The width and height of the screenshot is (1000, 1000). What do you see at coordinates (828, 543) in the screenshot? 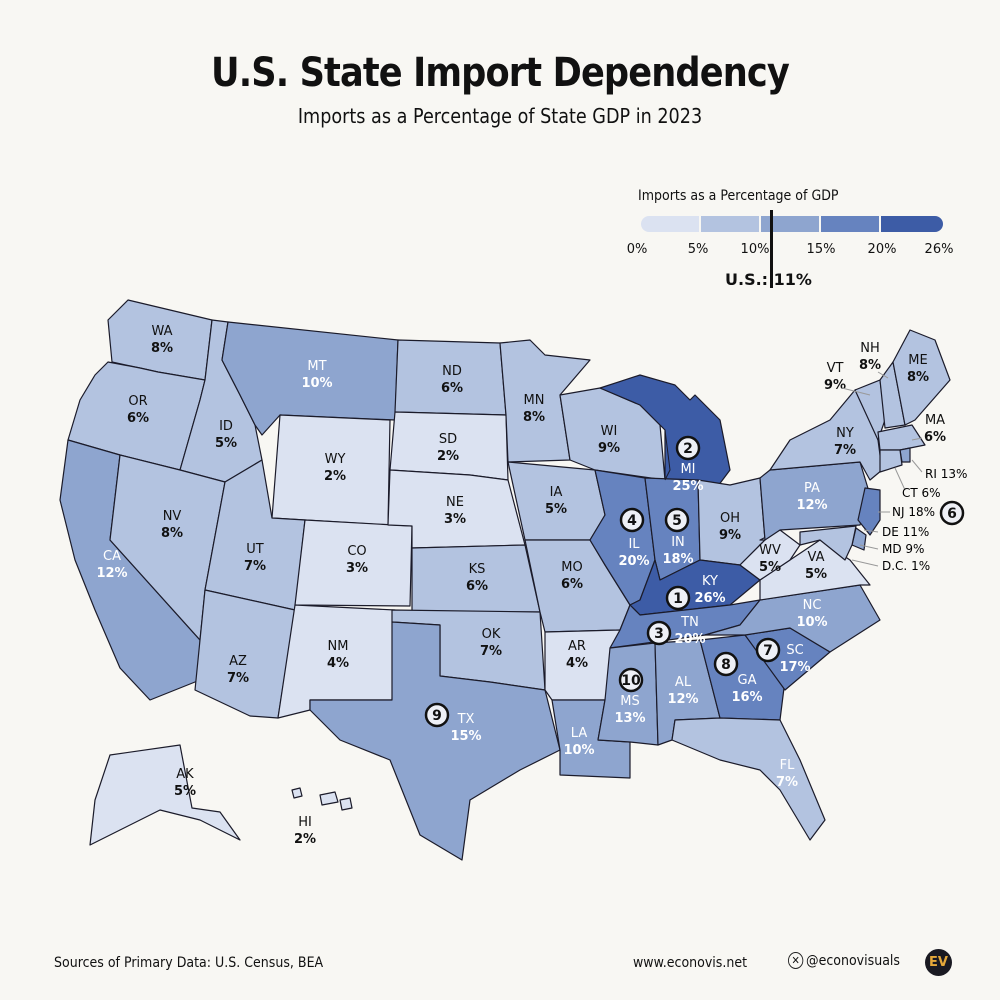
I see `state-md` at bounding box center [828, 543].